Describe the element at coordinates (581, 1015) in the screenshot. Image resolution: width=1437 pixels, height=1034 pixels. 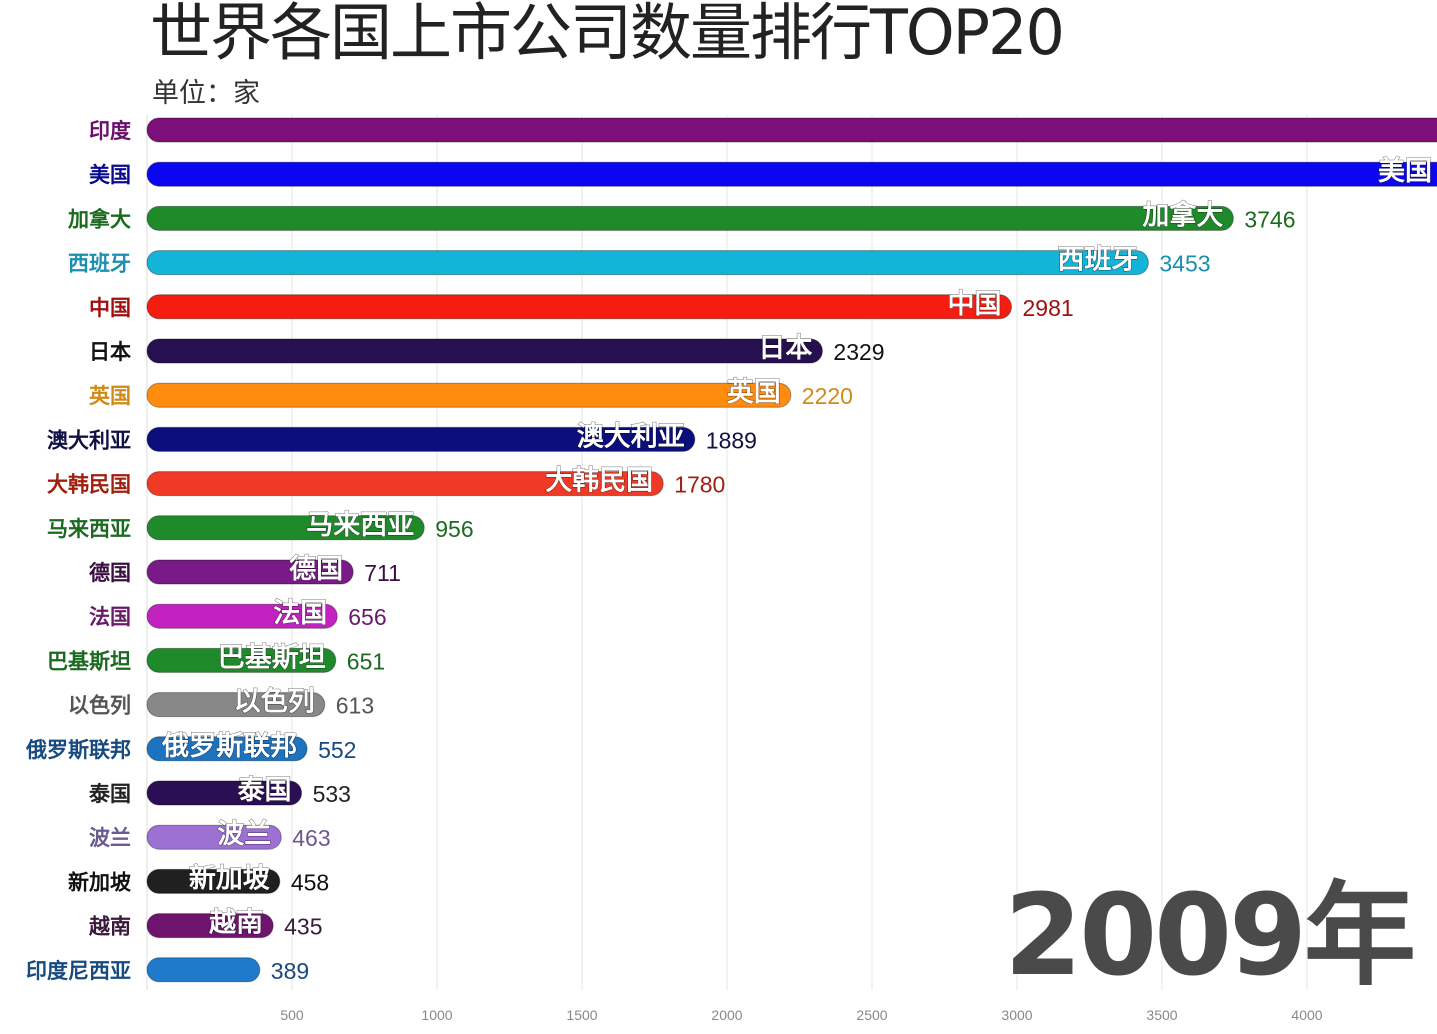
I see `x-tick-label: 1500` at that location.